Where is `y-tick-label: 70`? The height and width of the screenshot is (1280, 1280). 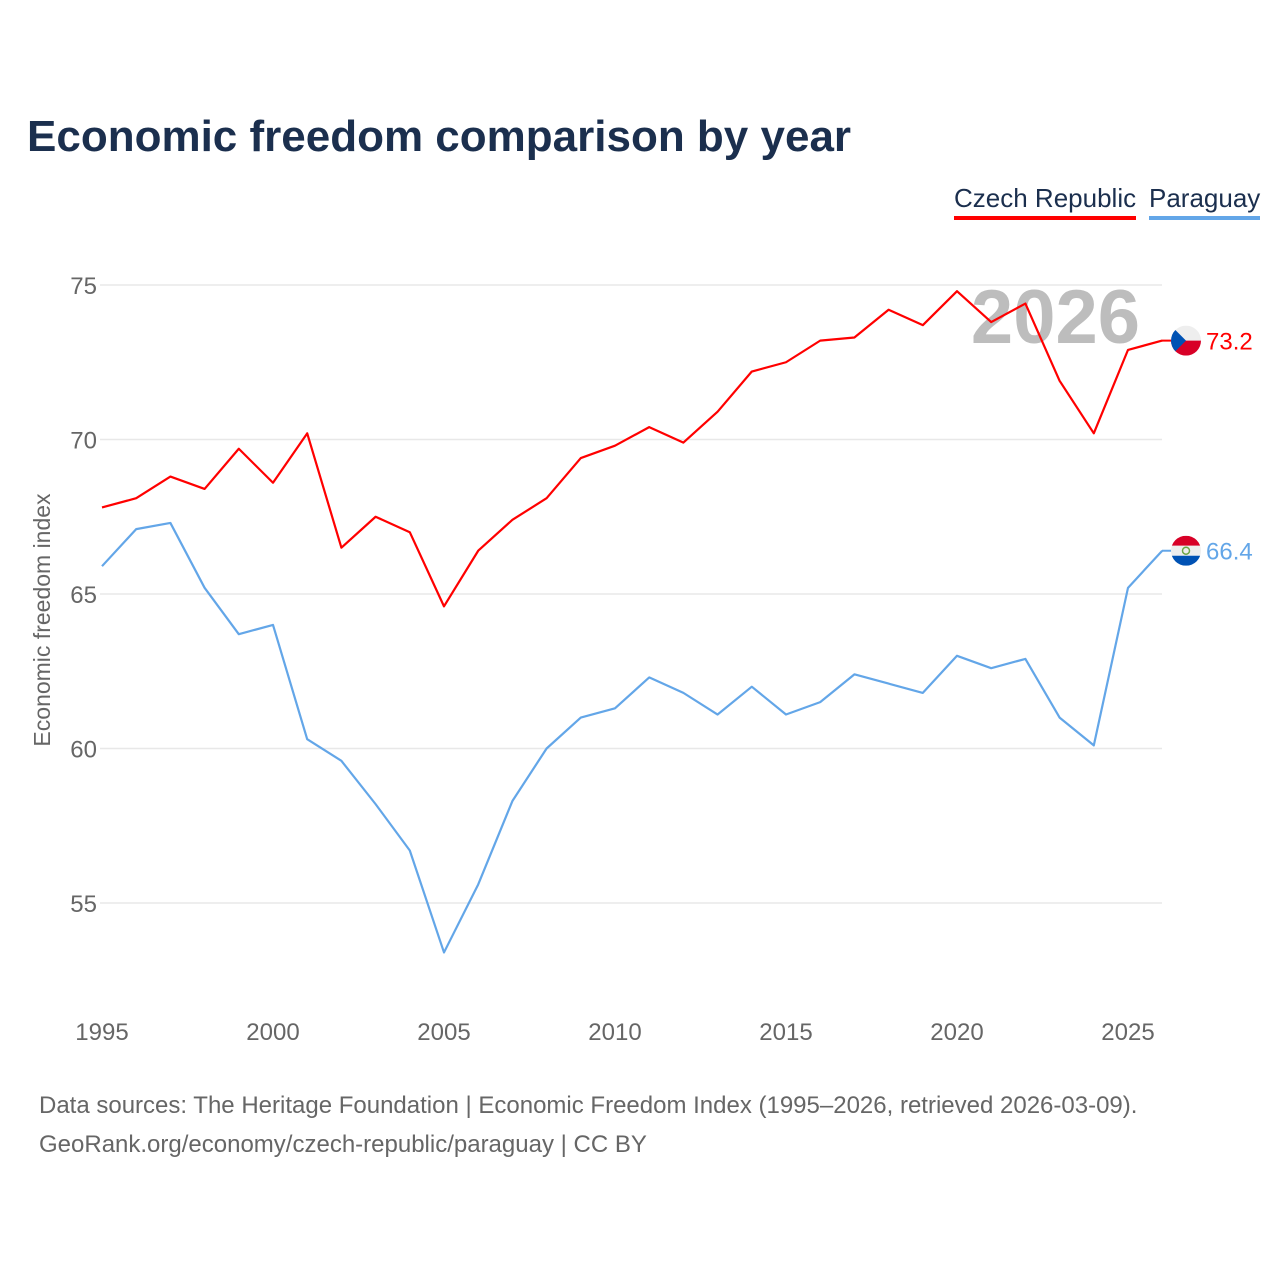 y-tick-label: 70 is located at coordinates (83, 441).